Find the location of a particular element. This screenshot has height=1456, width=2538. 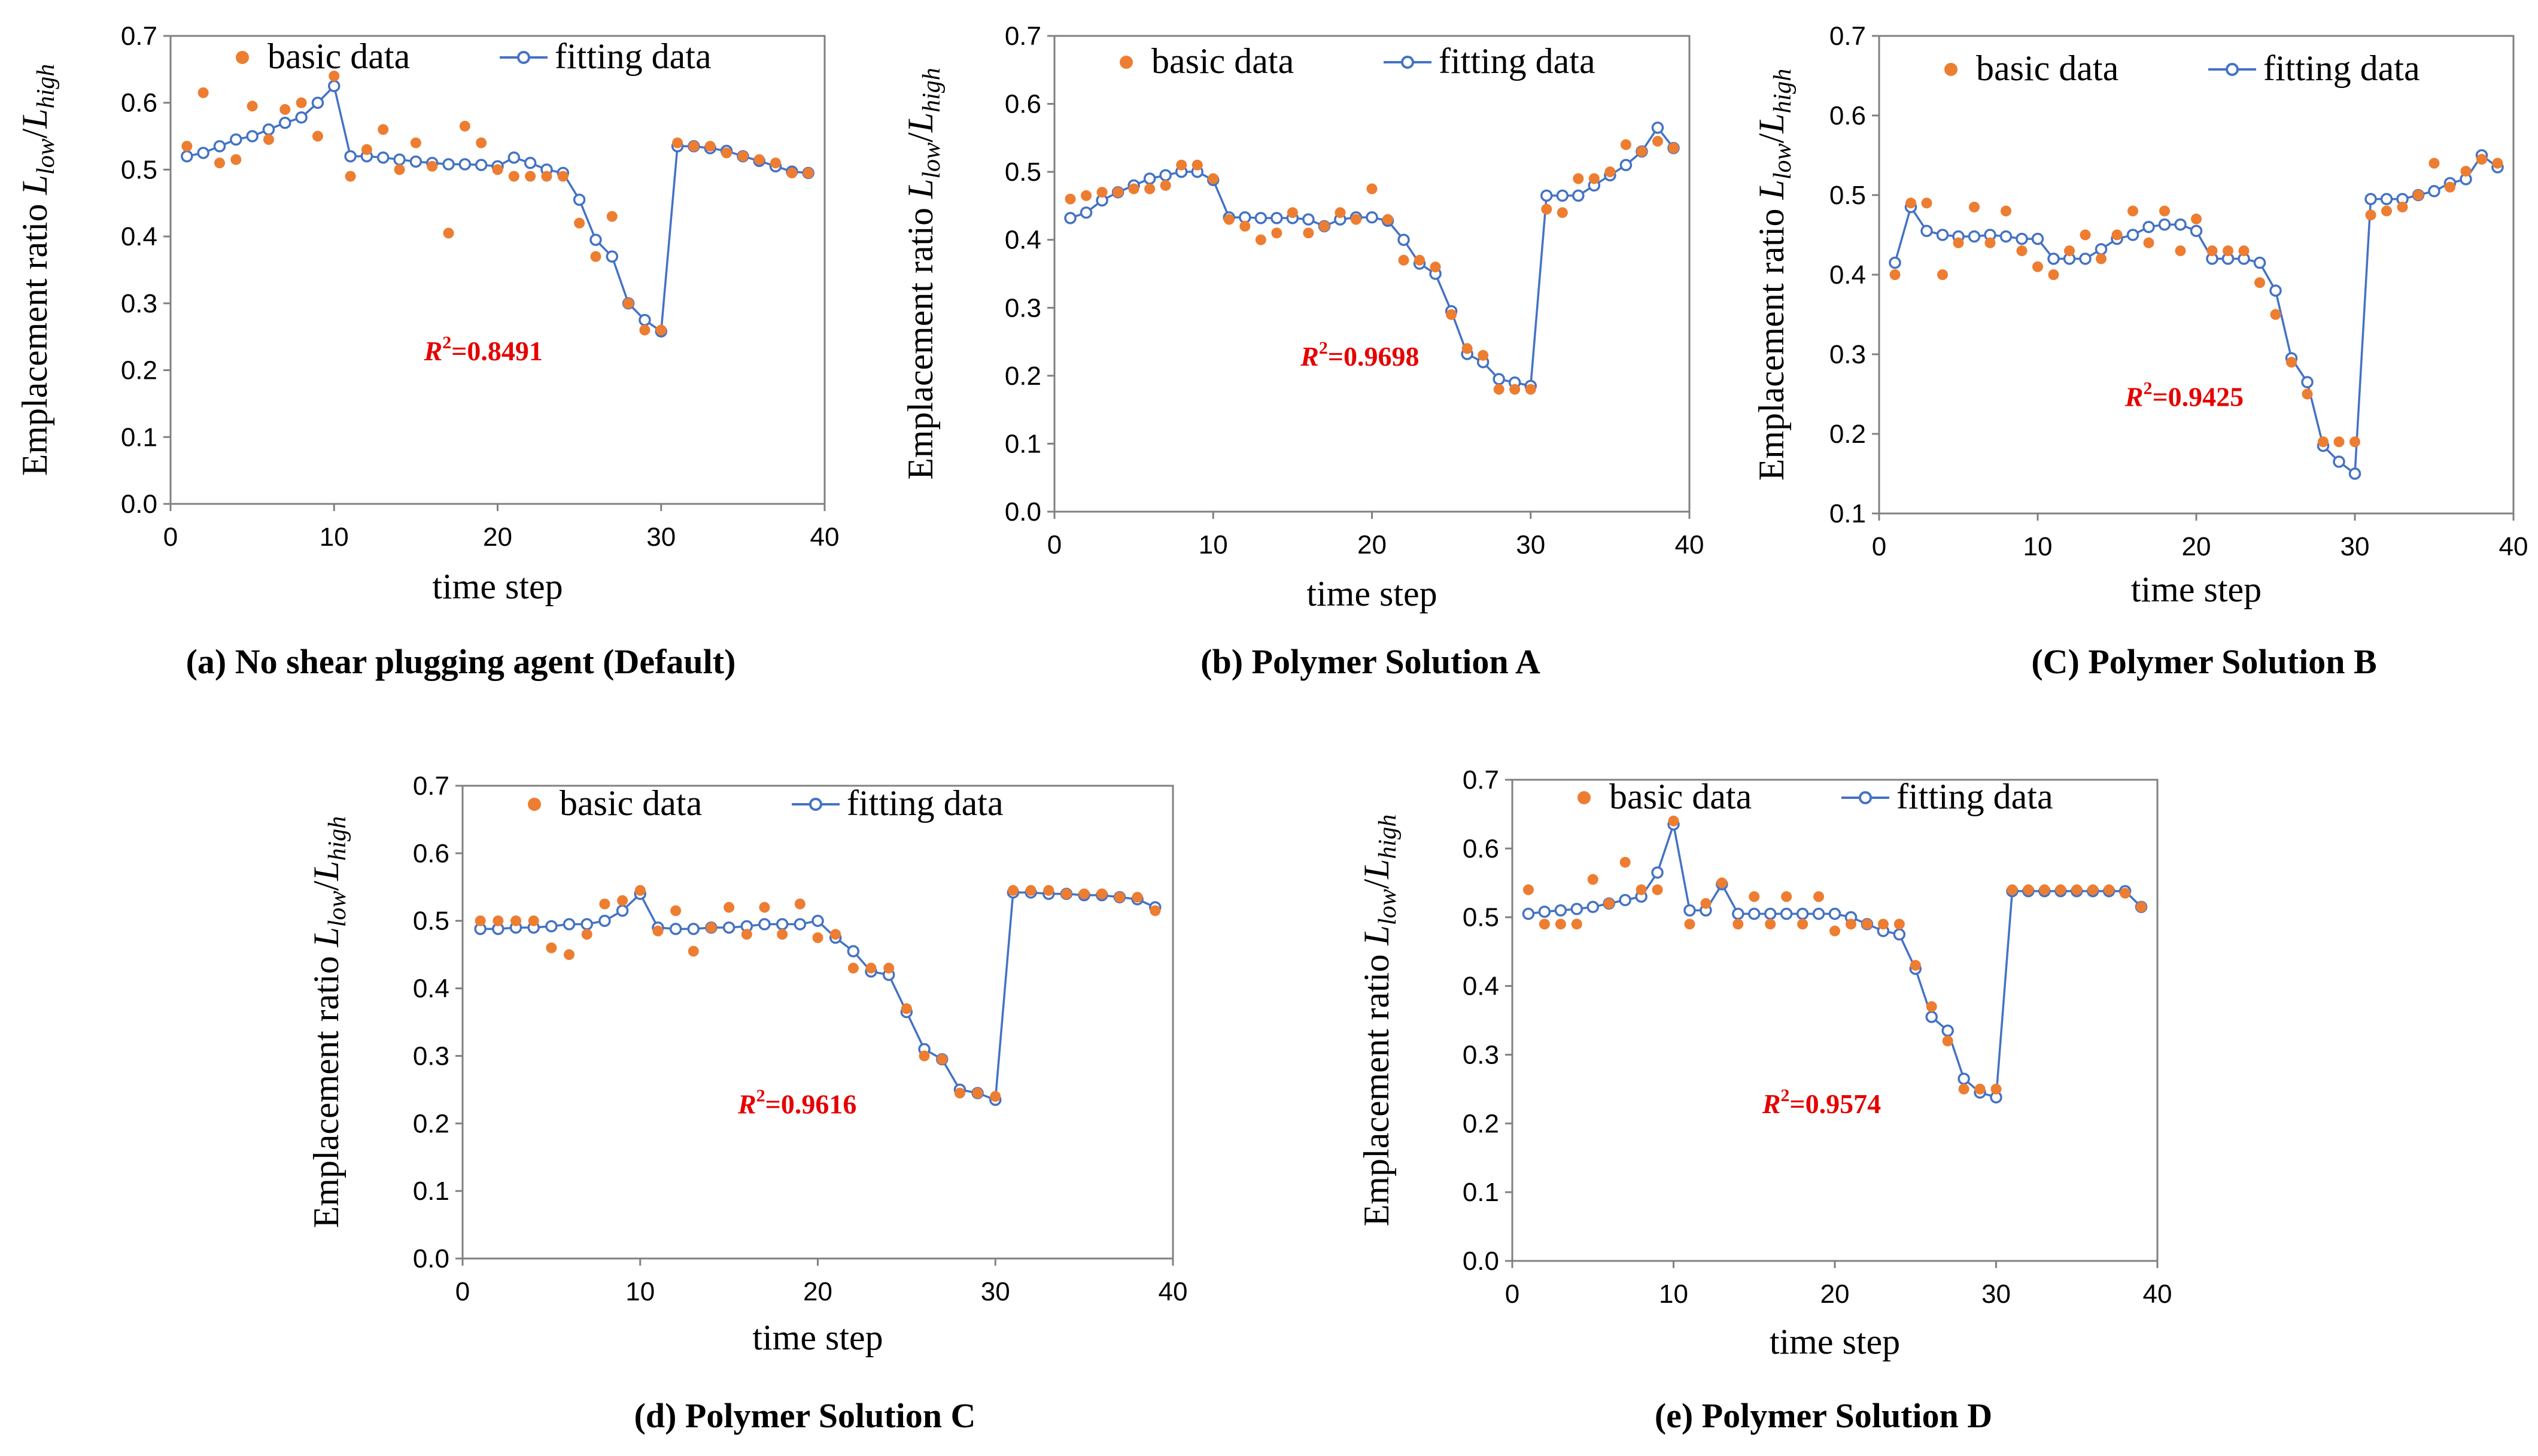

x-tick-label: 40 is located at coordinates (2513, 546).